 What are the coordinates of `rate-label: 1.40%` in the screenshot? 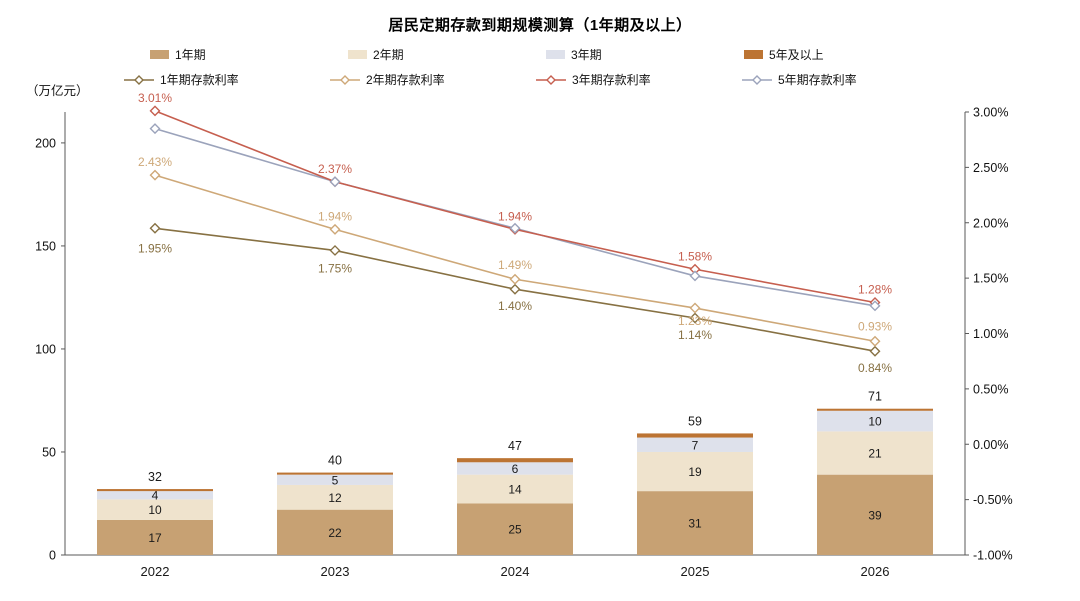 It's located at (515, 306).